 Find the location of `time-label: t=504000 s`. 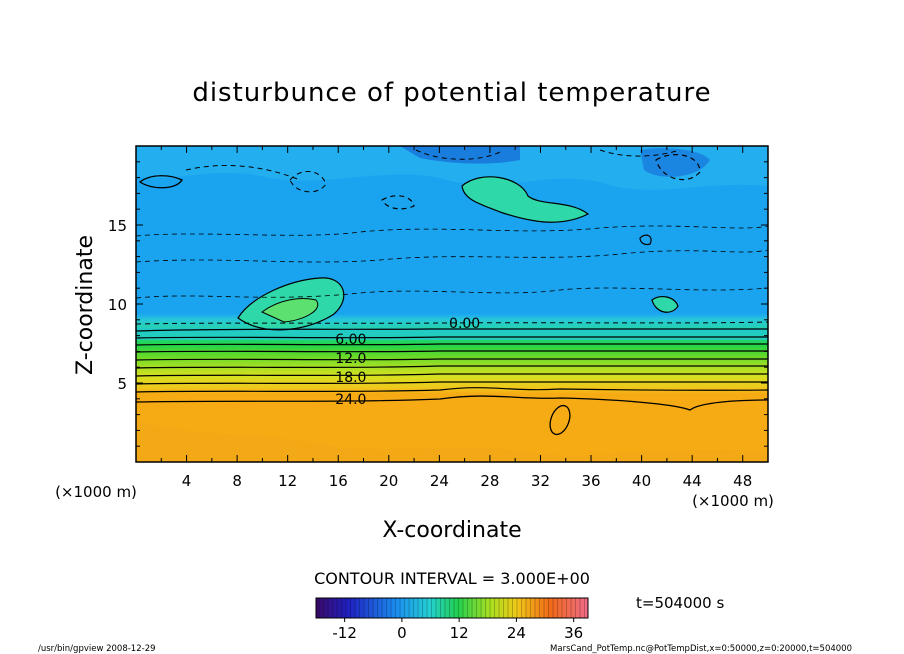

time-label: t=504000 s is located at coordinates (680, 603).